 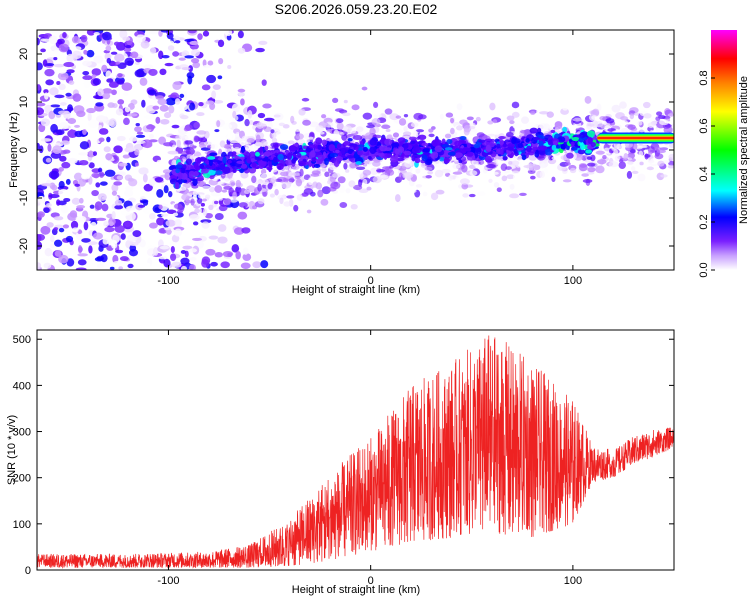 What do you see at coordinates (24, 198) in the screenshot?
I see `y-tick-label: -10` at bounding box center [24, 198].